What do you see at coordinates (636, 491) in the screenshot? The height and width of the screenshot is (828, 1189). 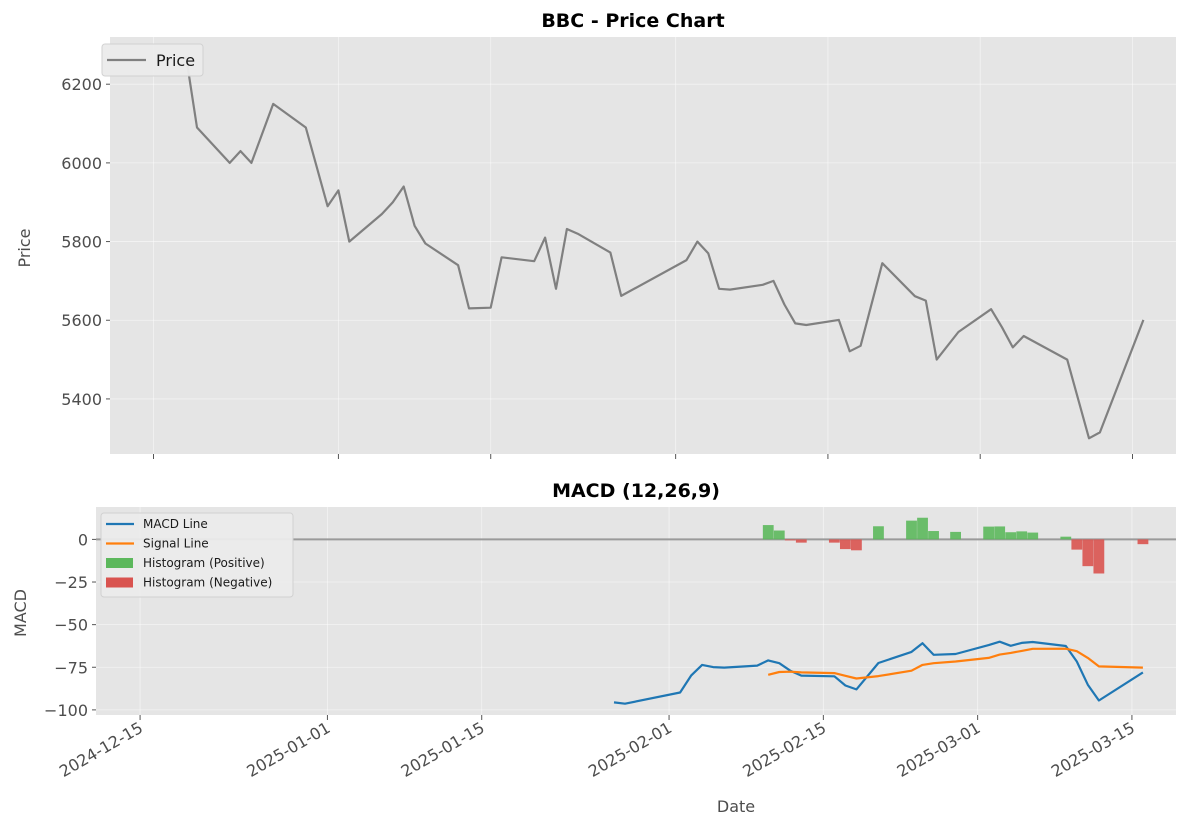 I see `chart-title: MACD (12,26,9)` at bounding box center [636, 491].